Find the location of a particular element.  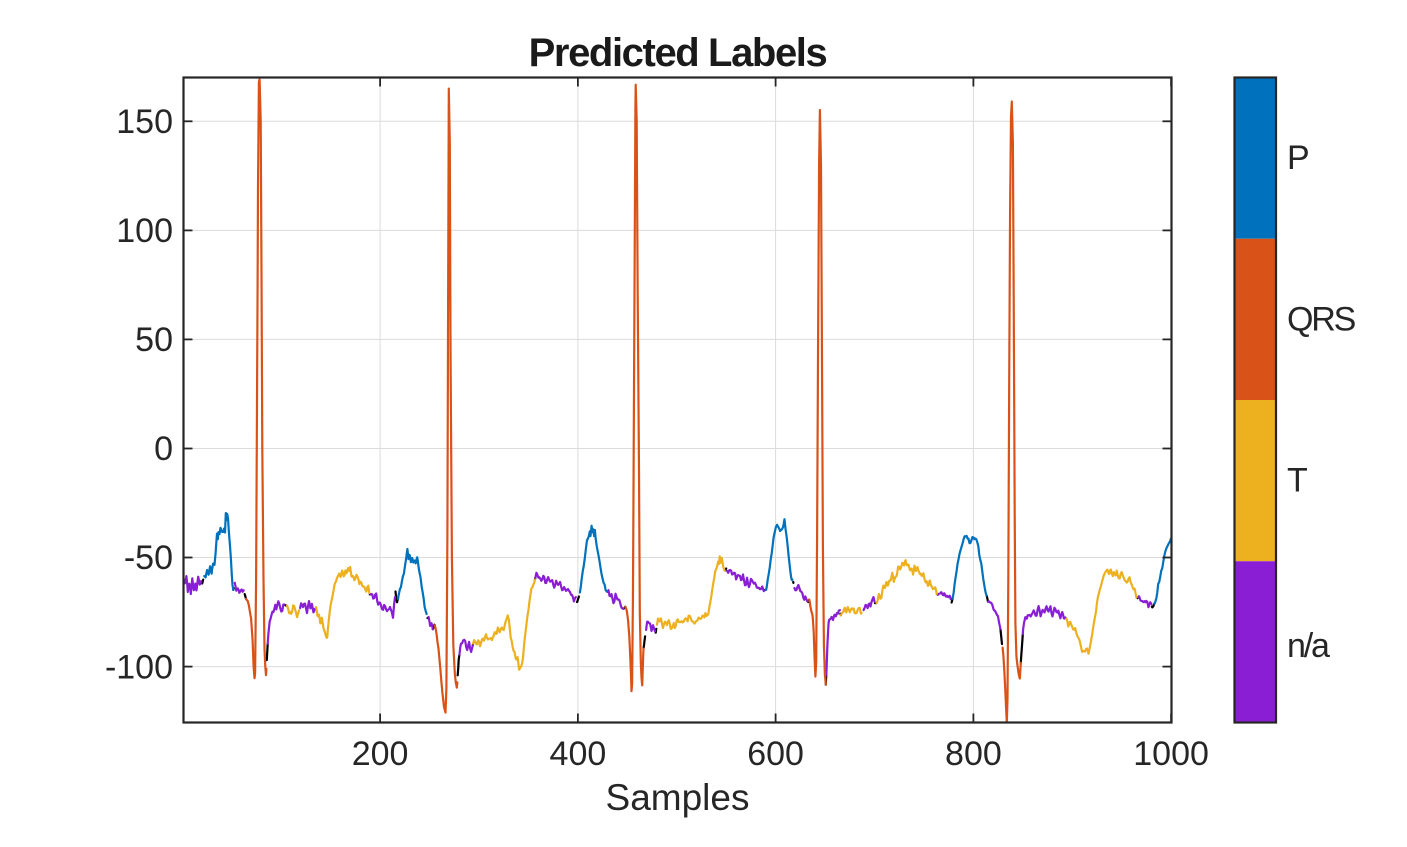

svg-text: Samples is located at coordinates (678, 797).